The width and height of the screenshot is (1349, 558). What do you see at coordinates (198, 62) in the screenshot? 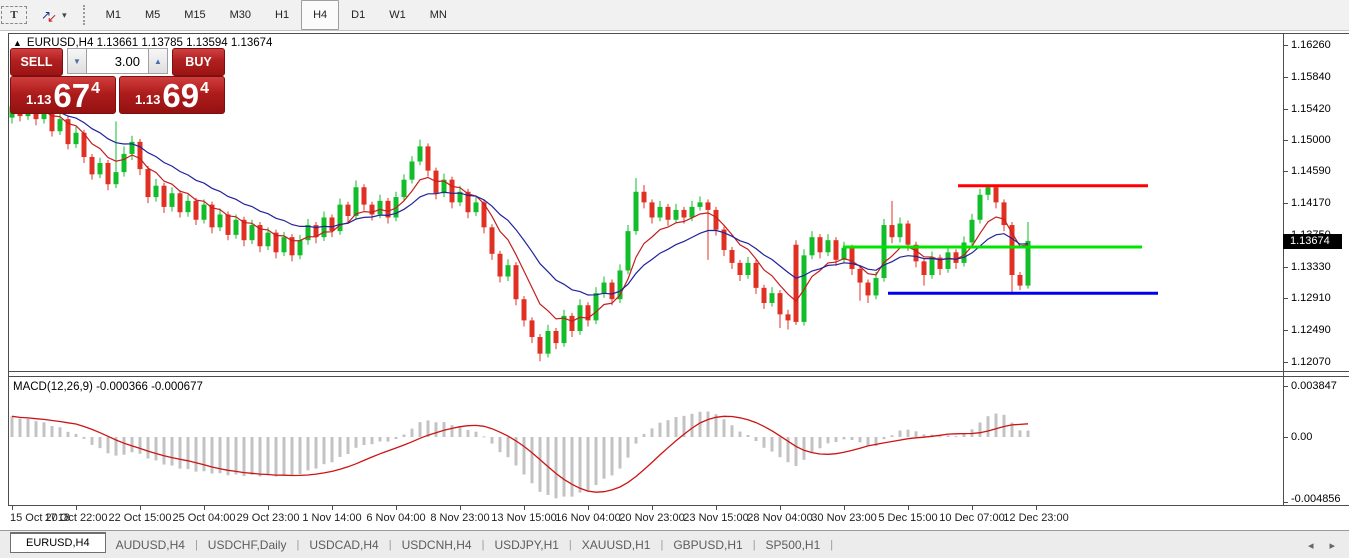
I see `buy-button: BUY` at bounding box center [198, 62].